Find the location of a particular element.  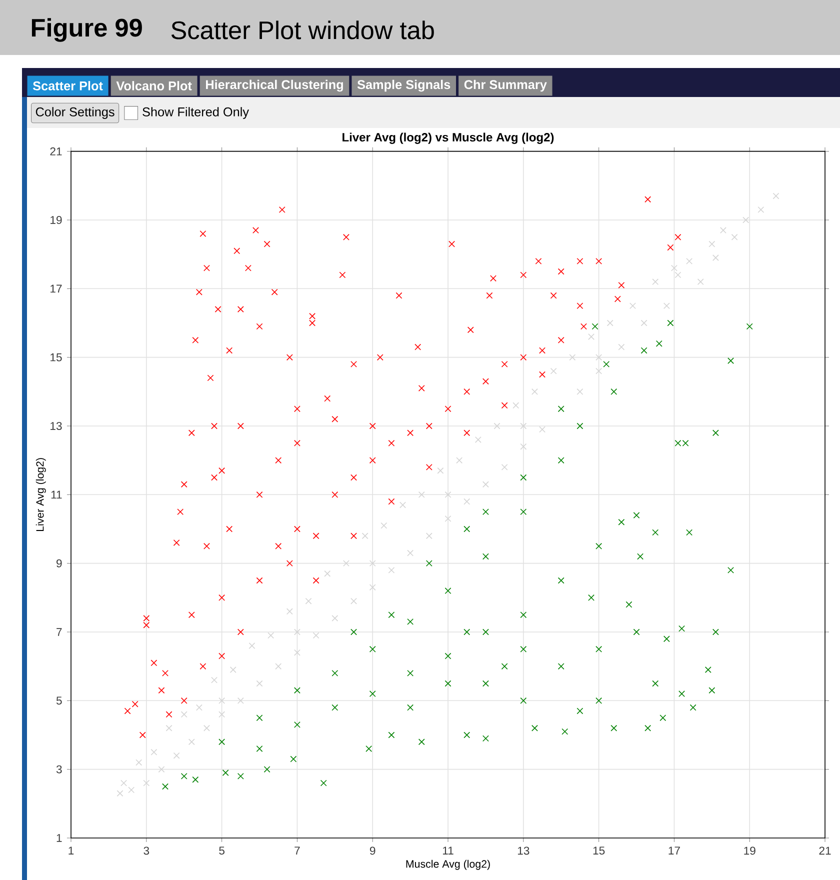

x-tick-label: 21 is located at coordinates (825, 850).